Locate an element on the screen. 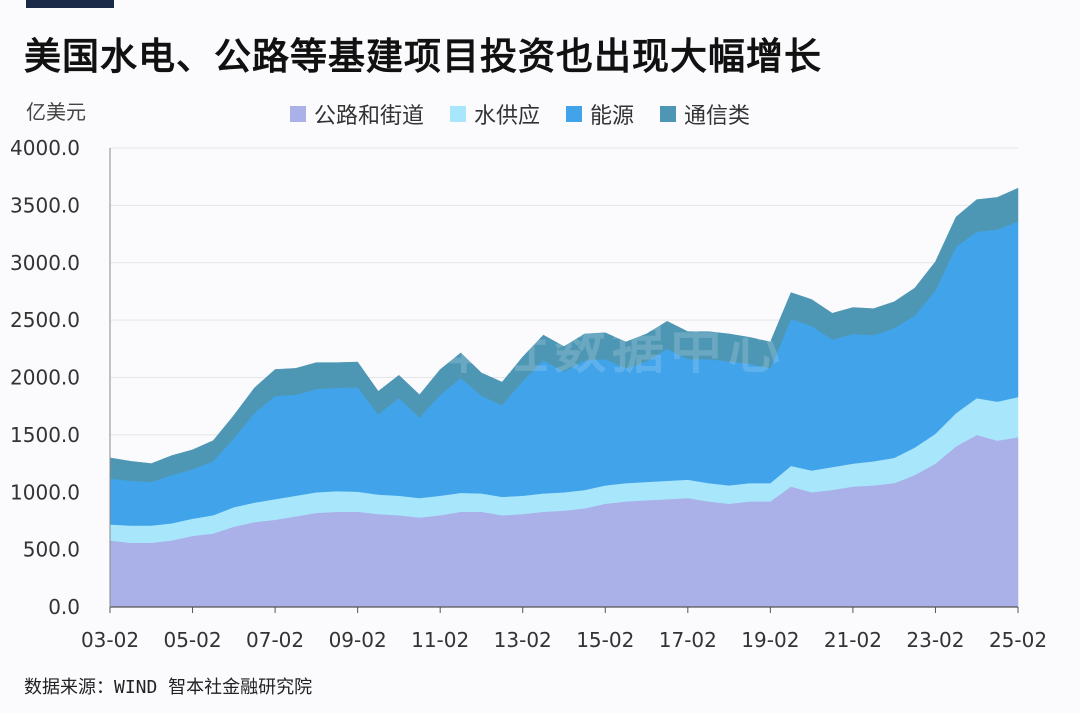 This screenshot has height=713, width=1080. y-tick-label: 1500.0 is located at coordinates (45, 435).